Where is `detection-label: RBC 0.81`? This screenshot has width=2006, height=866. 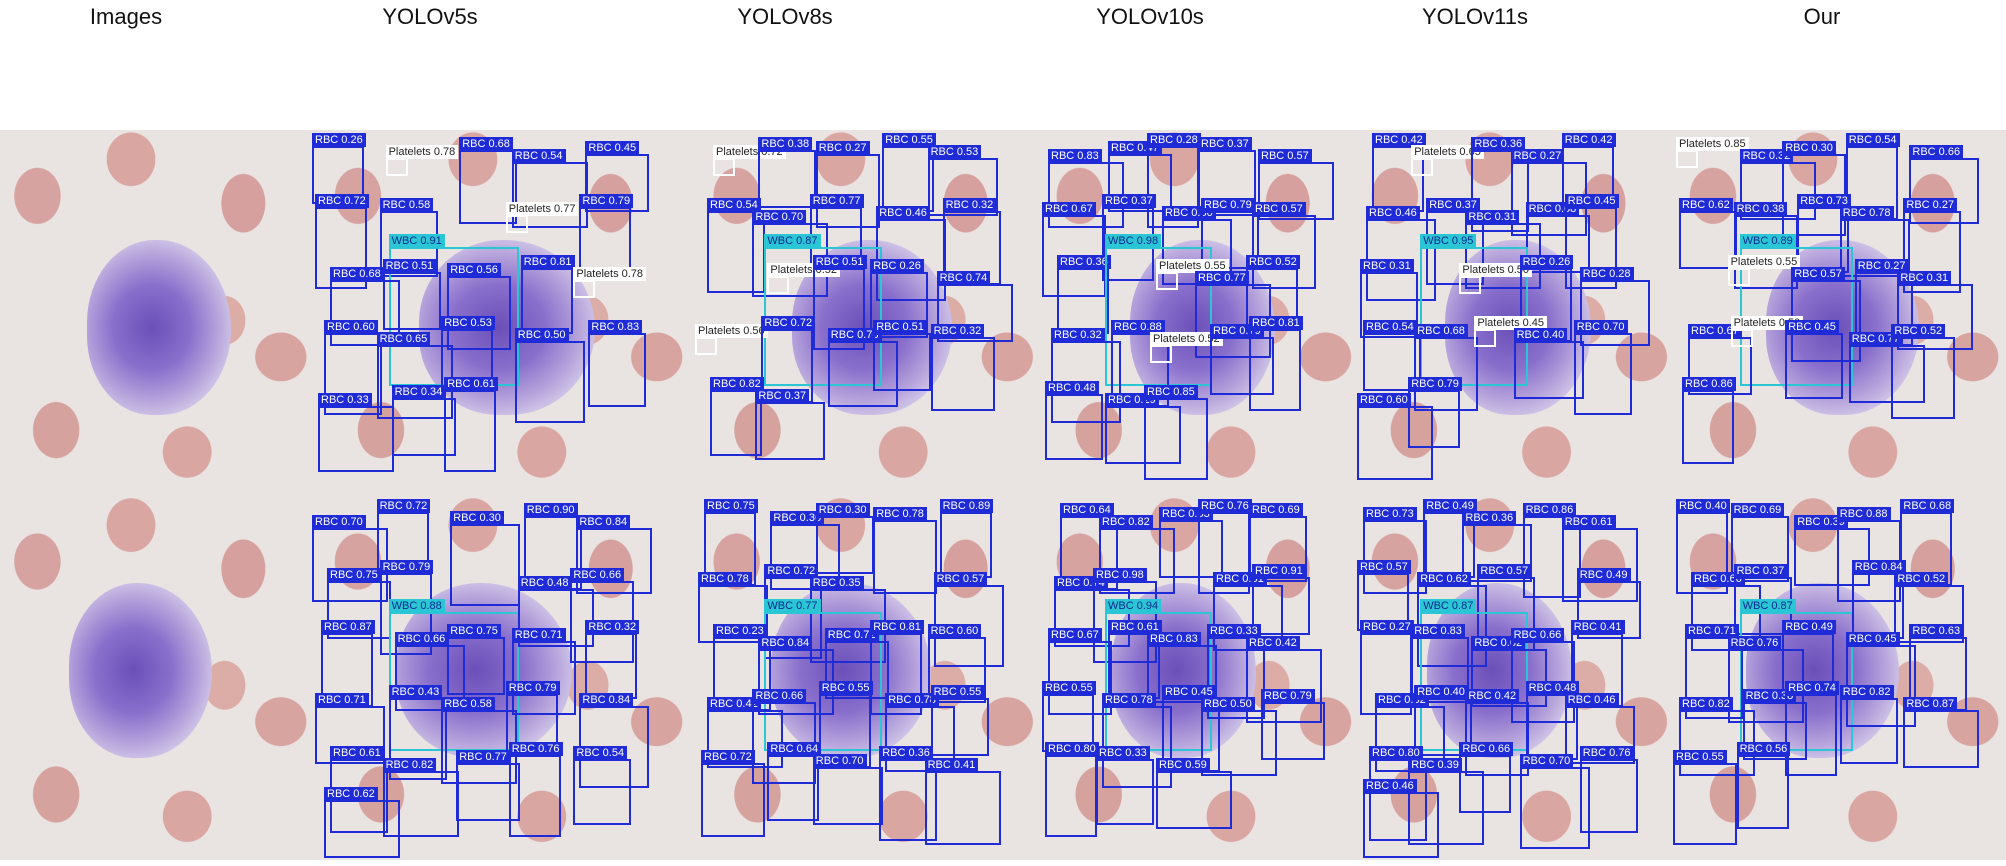
detection-label: RBC 0.81 is located at coordinates (1276, 323).